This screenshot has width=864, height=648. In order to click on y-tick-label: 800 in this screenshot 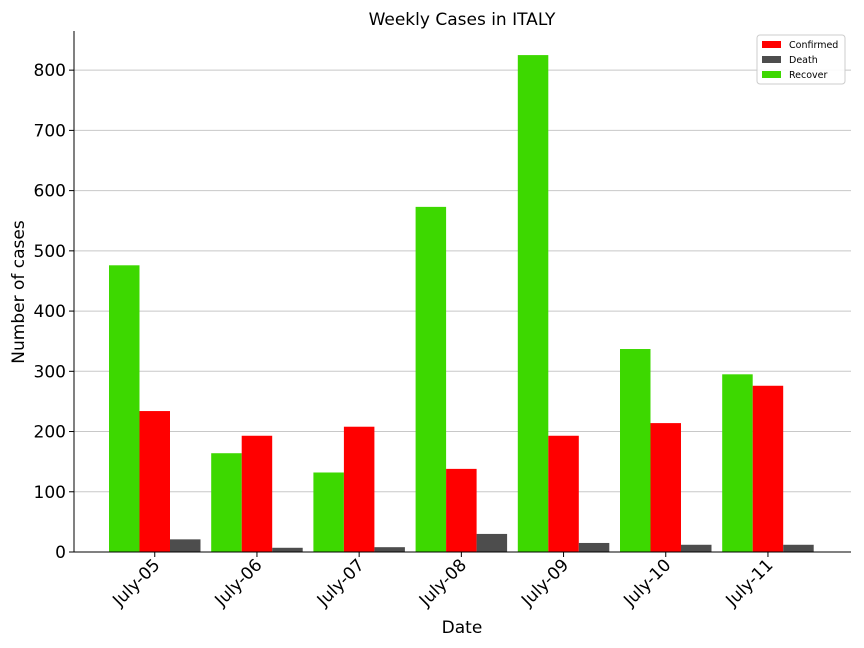, I will do `click(50, 71)`.